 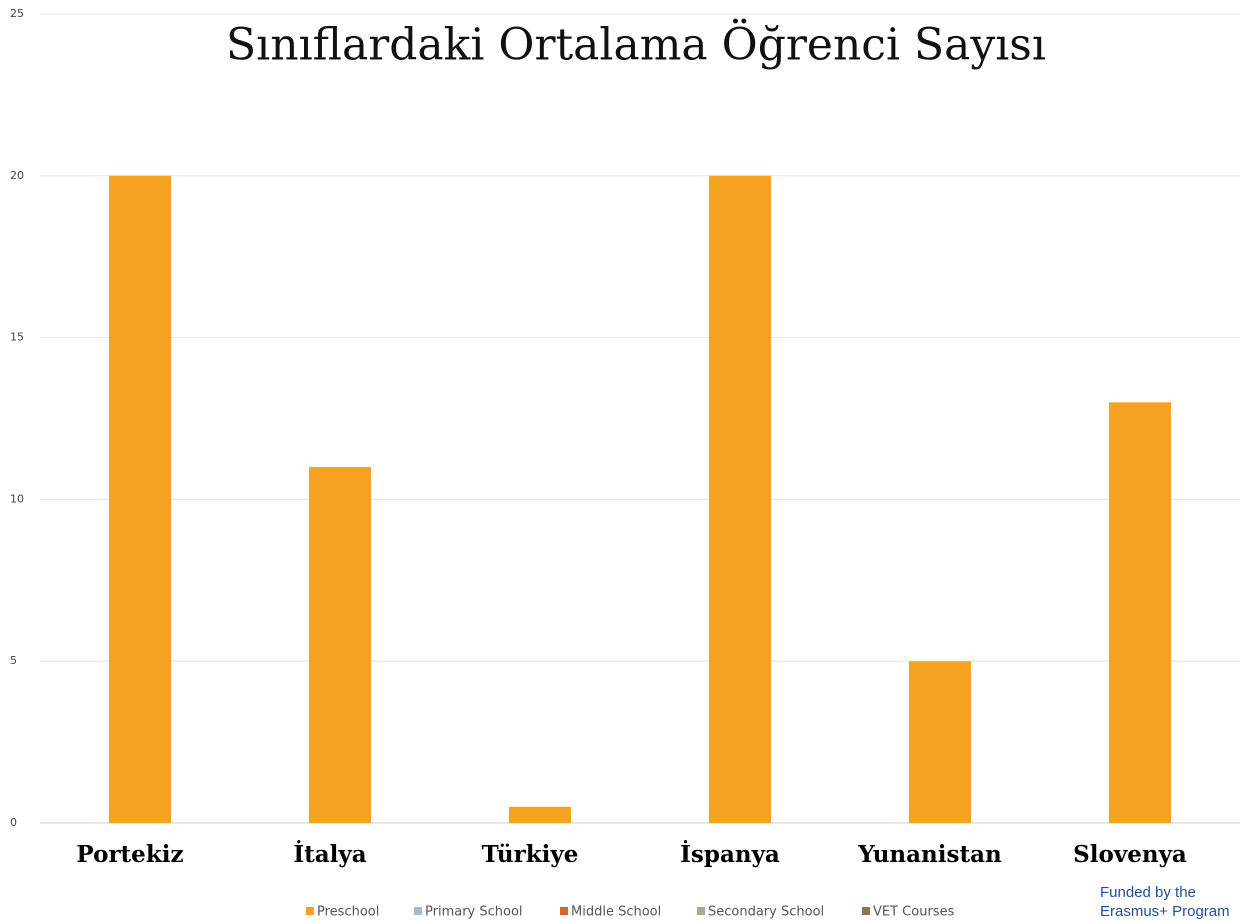 What do you see at coordinates (129, 854) in the screenshot?
I see `x-tick-label: Portekiz` at bounding box center [129, 854].